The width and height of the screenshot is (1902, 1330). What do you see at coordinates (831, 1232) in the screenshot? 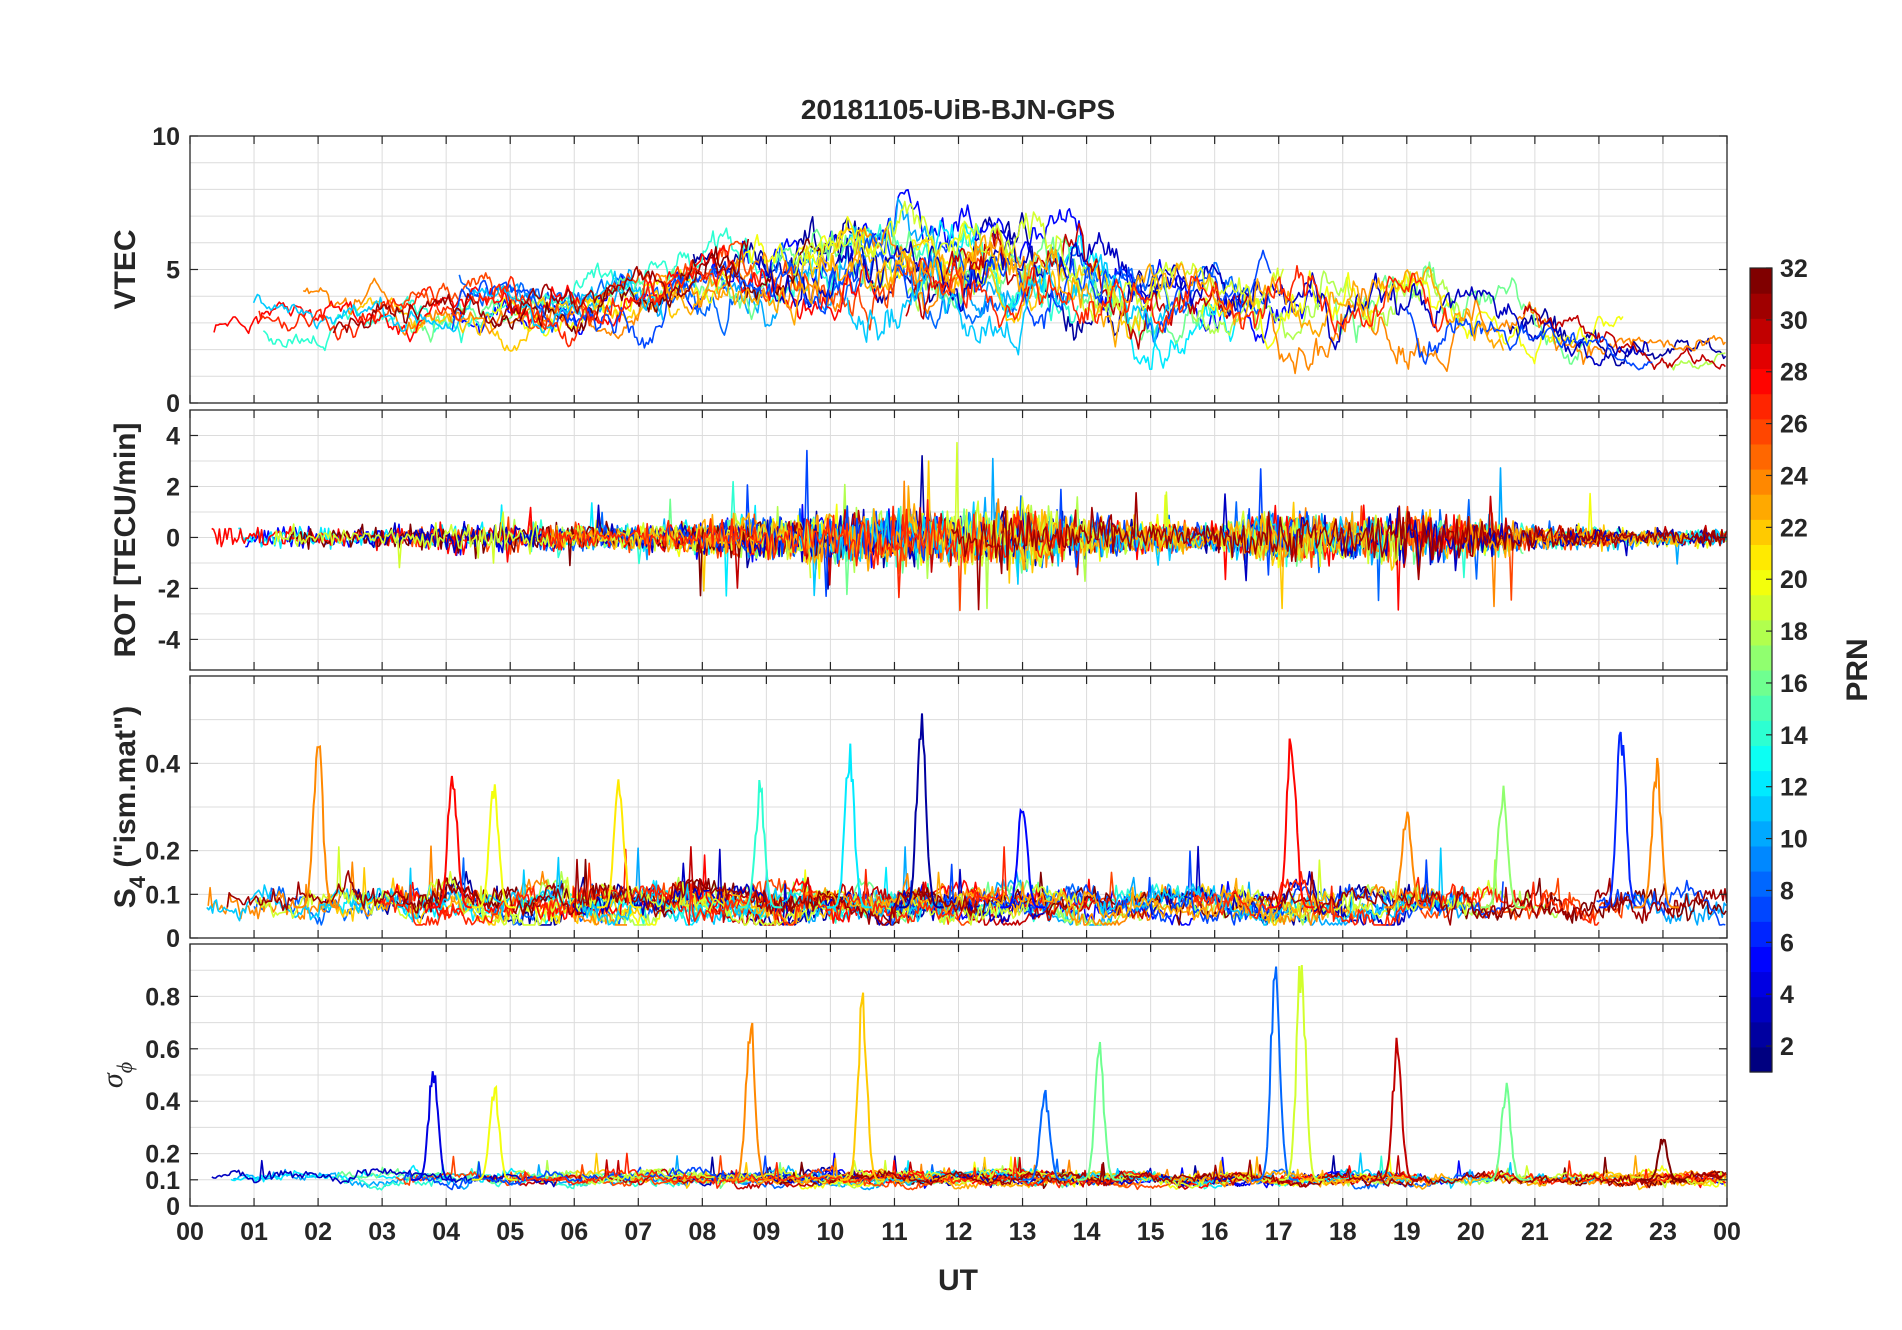
I see `x-tick-label: 10` at bounding box center [831, 1232].